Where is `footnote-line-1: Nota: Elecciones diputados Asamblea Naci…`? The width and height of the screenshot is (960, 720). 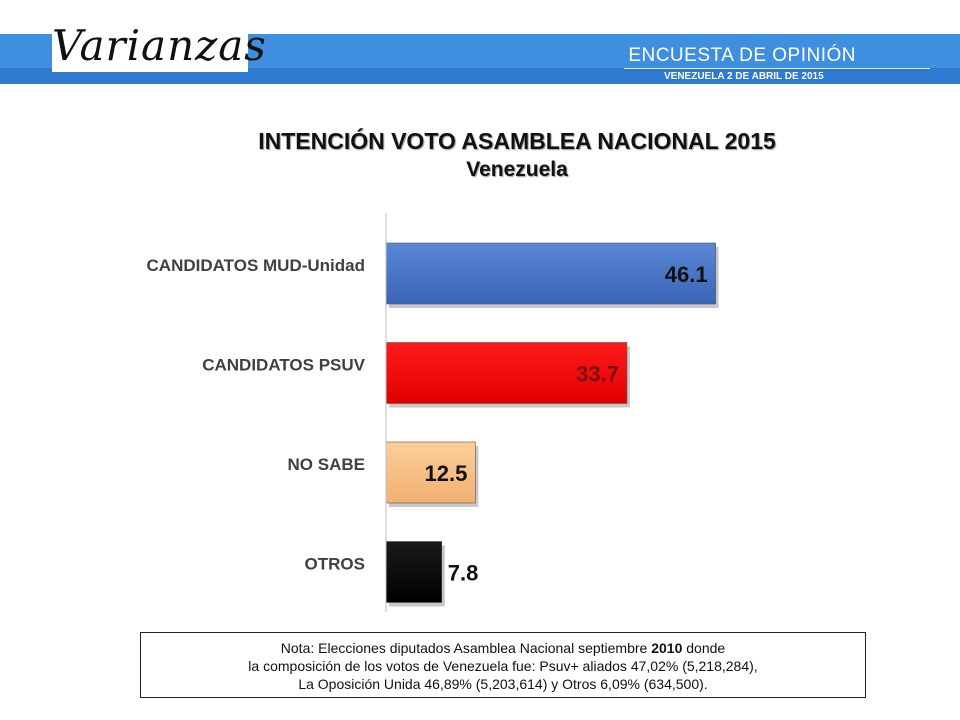
footnote-line-1: Nota: Elecciones diputados Asamblea Naci… is located at coordinates (503, 648).